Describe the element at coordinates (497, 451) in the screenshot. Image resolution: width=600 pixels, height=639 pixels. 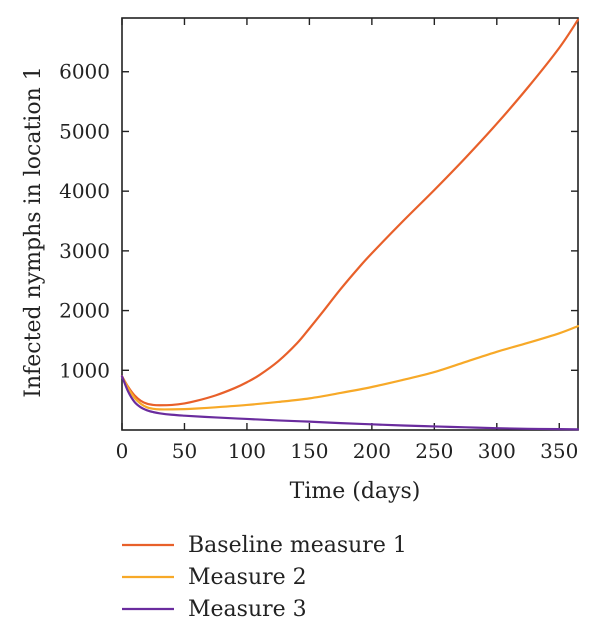
I see `x-tick-label: 300` at that location.